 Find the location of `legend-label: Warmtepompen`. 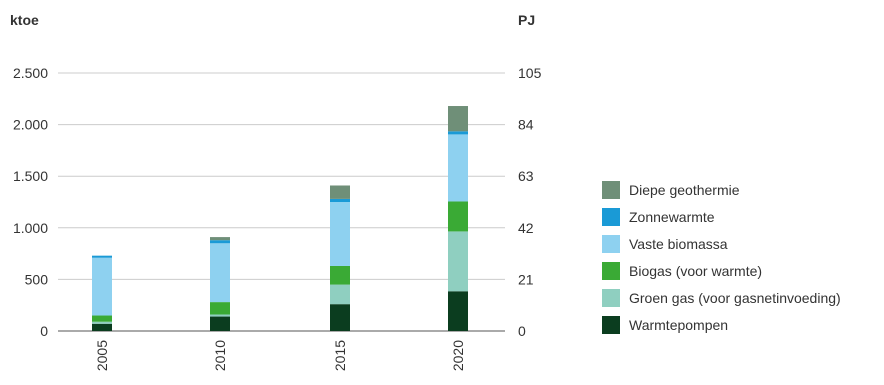

legend-label: Warmtepompen is located at coordinates (679, 324).